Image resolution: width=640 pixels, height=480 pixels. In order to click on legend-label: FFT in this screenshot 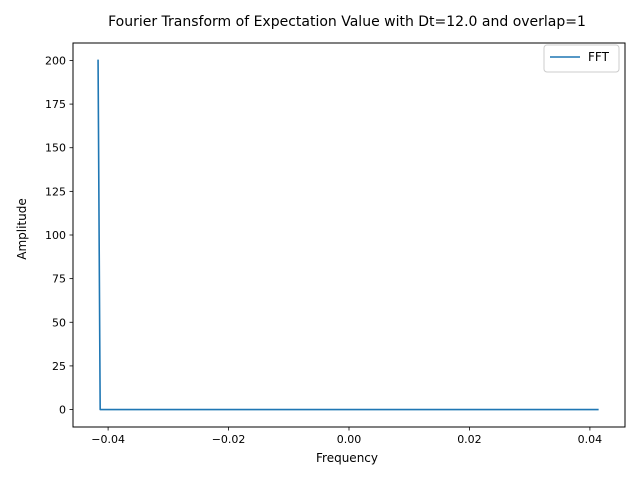, I will do `click(599, 57)`.